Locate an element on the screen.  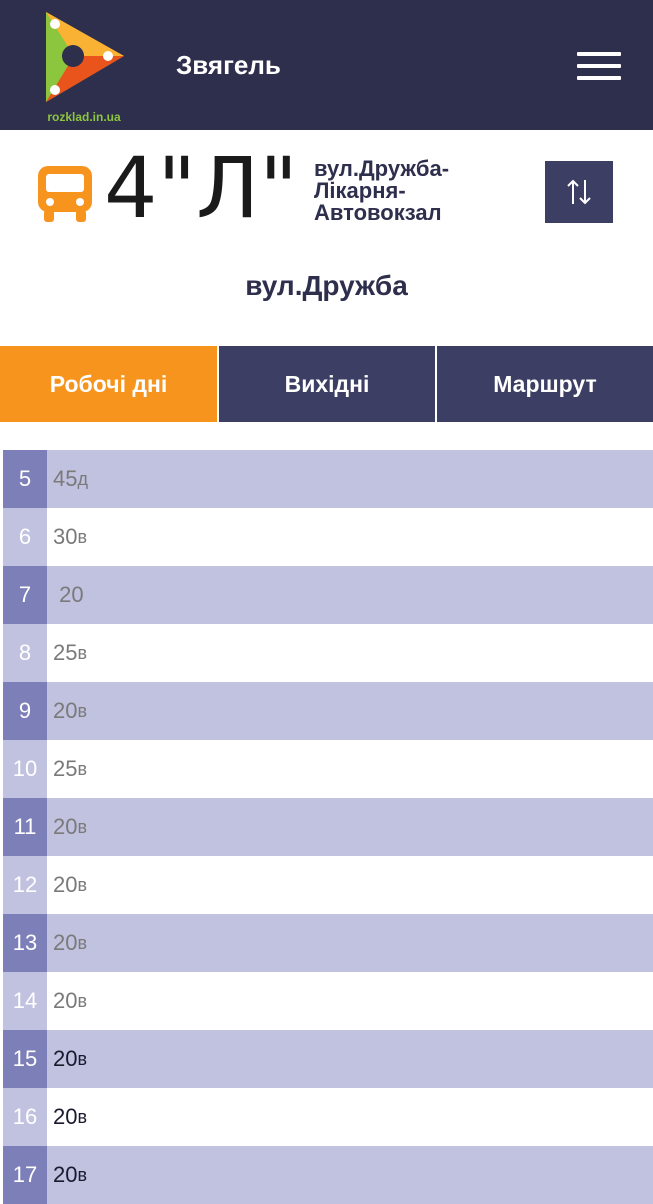
tab-weekdays: Робочі дні is located at coordinates (108, 384).